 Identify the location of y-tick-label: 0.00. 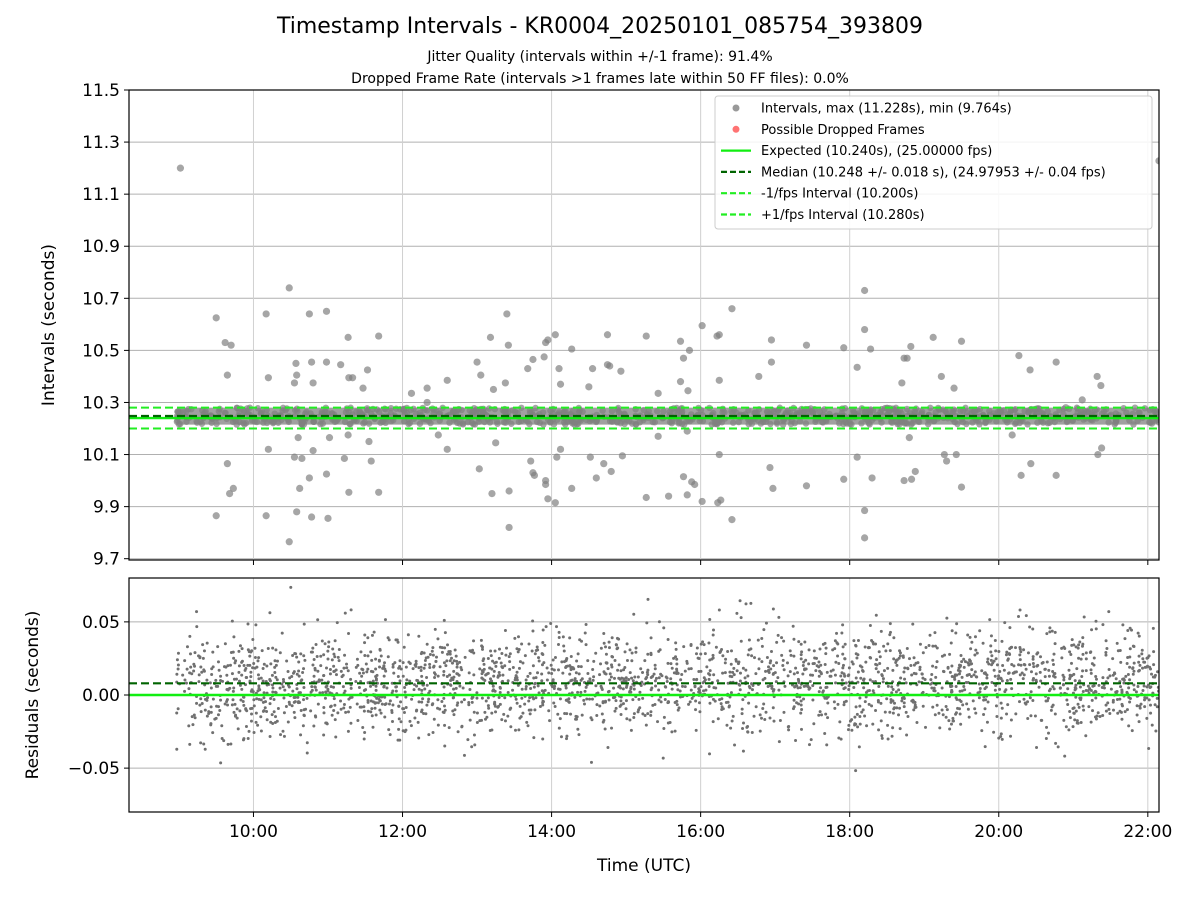
(101, 696).